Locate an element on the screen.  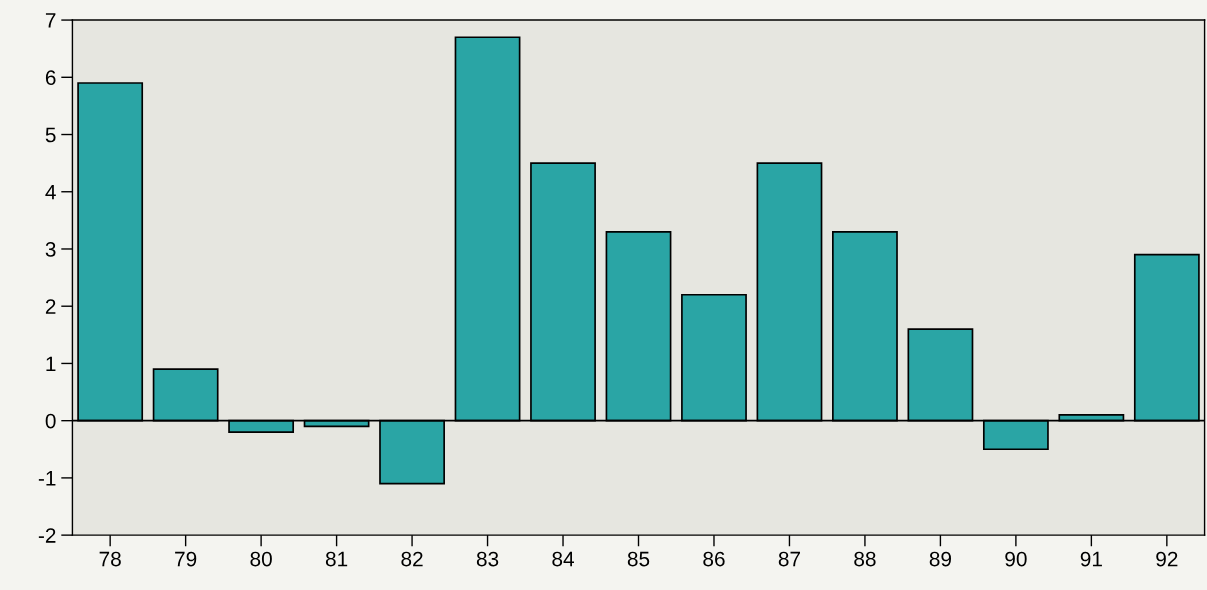
x-tick-label: 84 is located at coordinates (563, 559).